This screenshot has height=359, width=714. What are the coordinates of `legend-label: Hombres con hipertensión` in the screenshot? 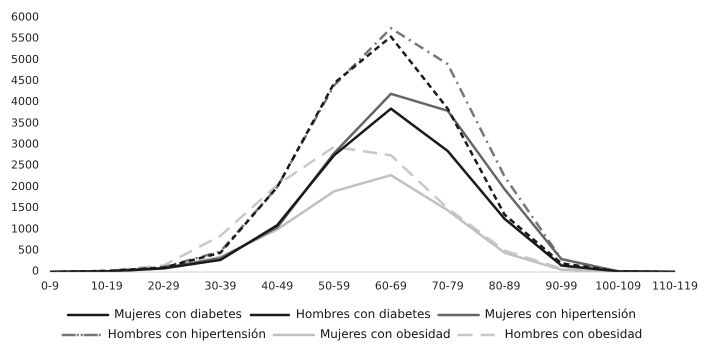 It's located at (187, 334).